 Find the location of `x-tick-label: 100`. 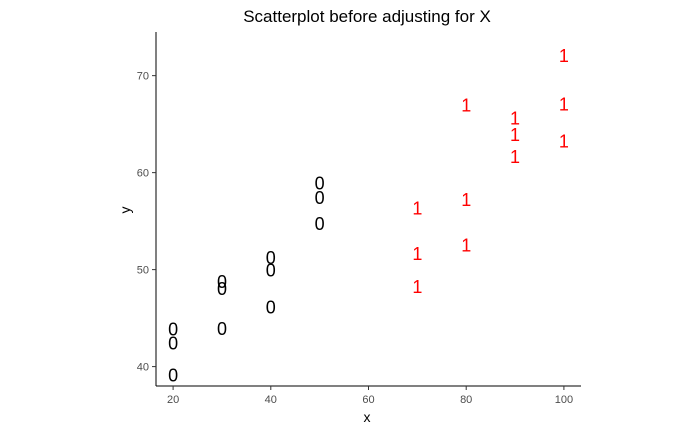

x-tick-label: 100 is located at coordinates (564, 400).